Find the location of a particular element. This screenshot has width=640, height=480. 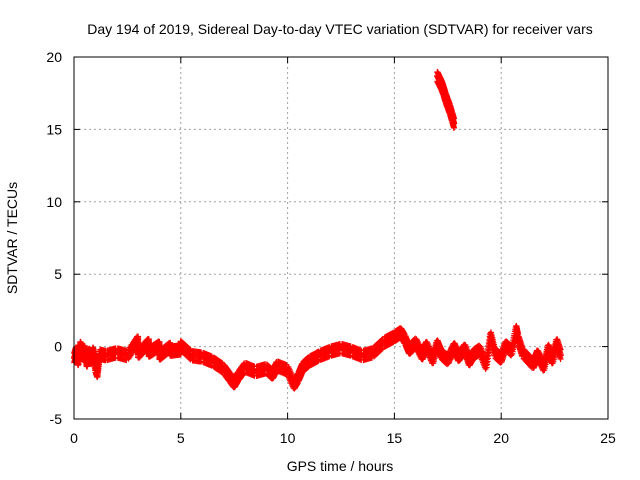

y-tick-label: -5 is located at coordinates (56, 419).